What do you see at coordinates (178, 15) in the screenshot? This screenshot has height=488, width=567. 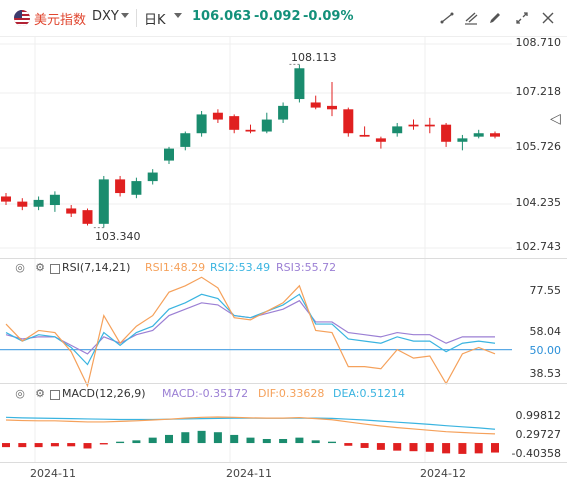 I see `period-dropdown-icon` at bounding box center [178, 15].